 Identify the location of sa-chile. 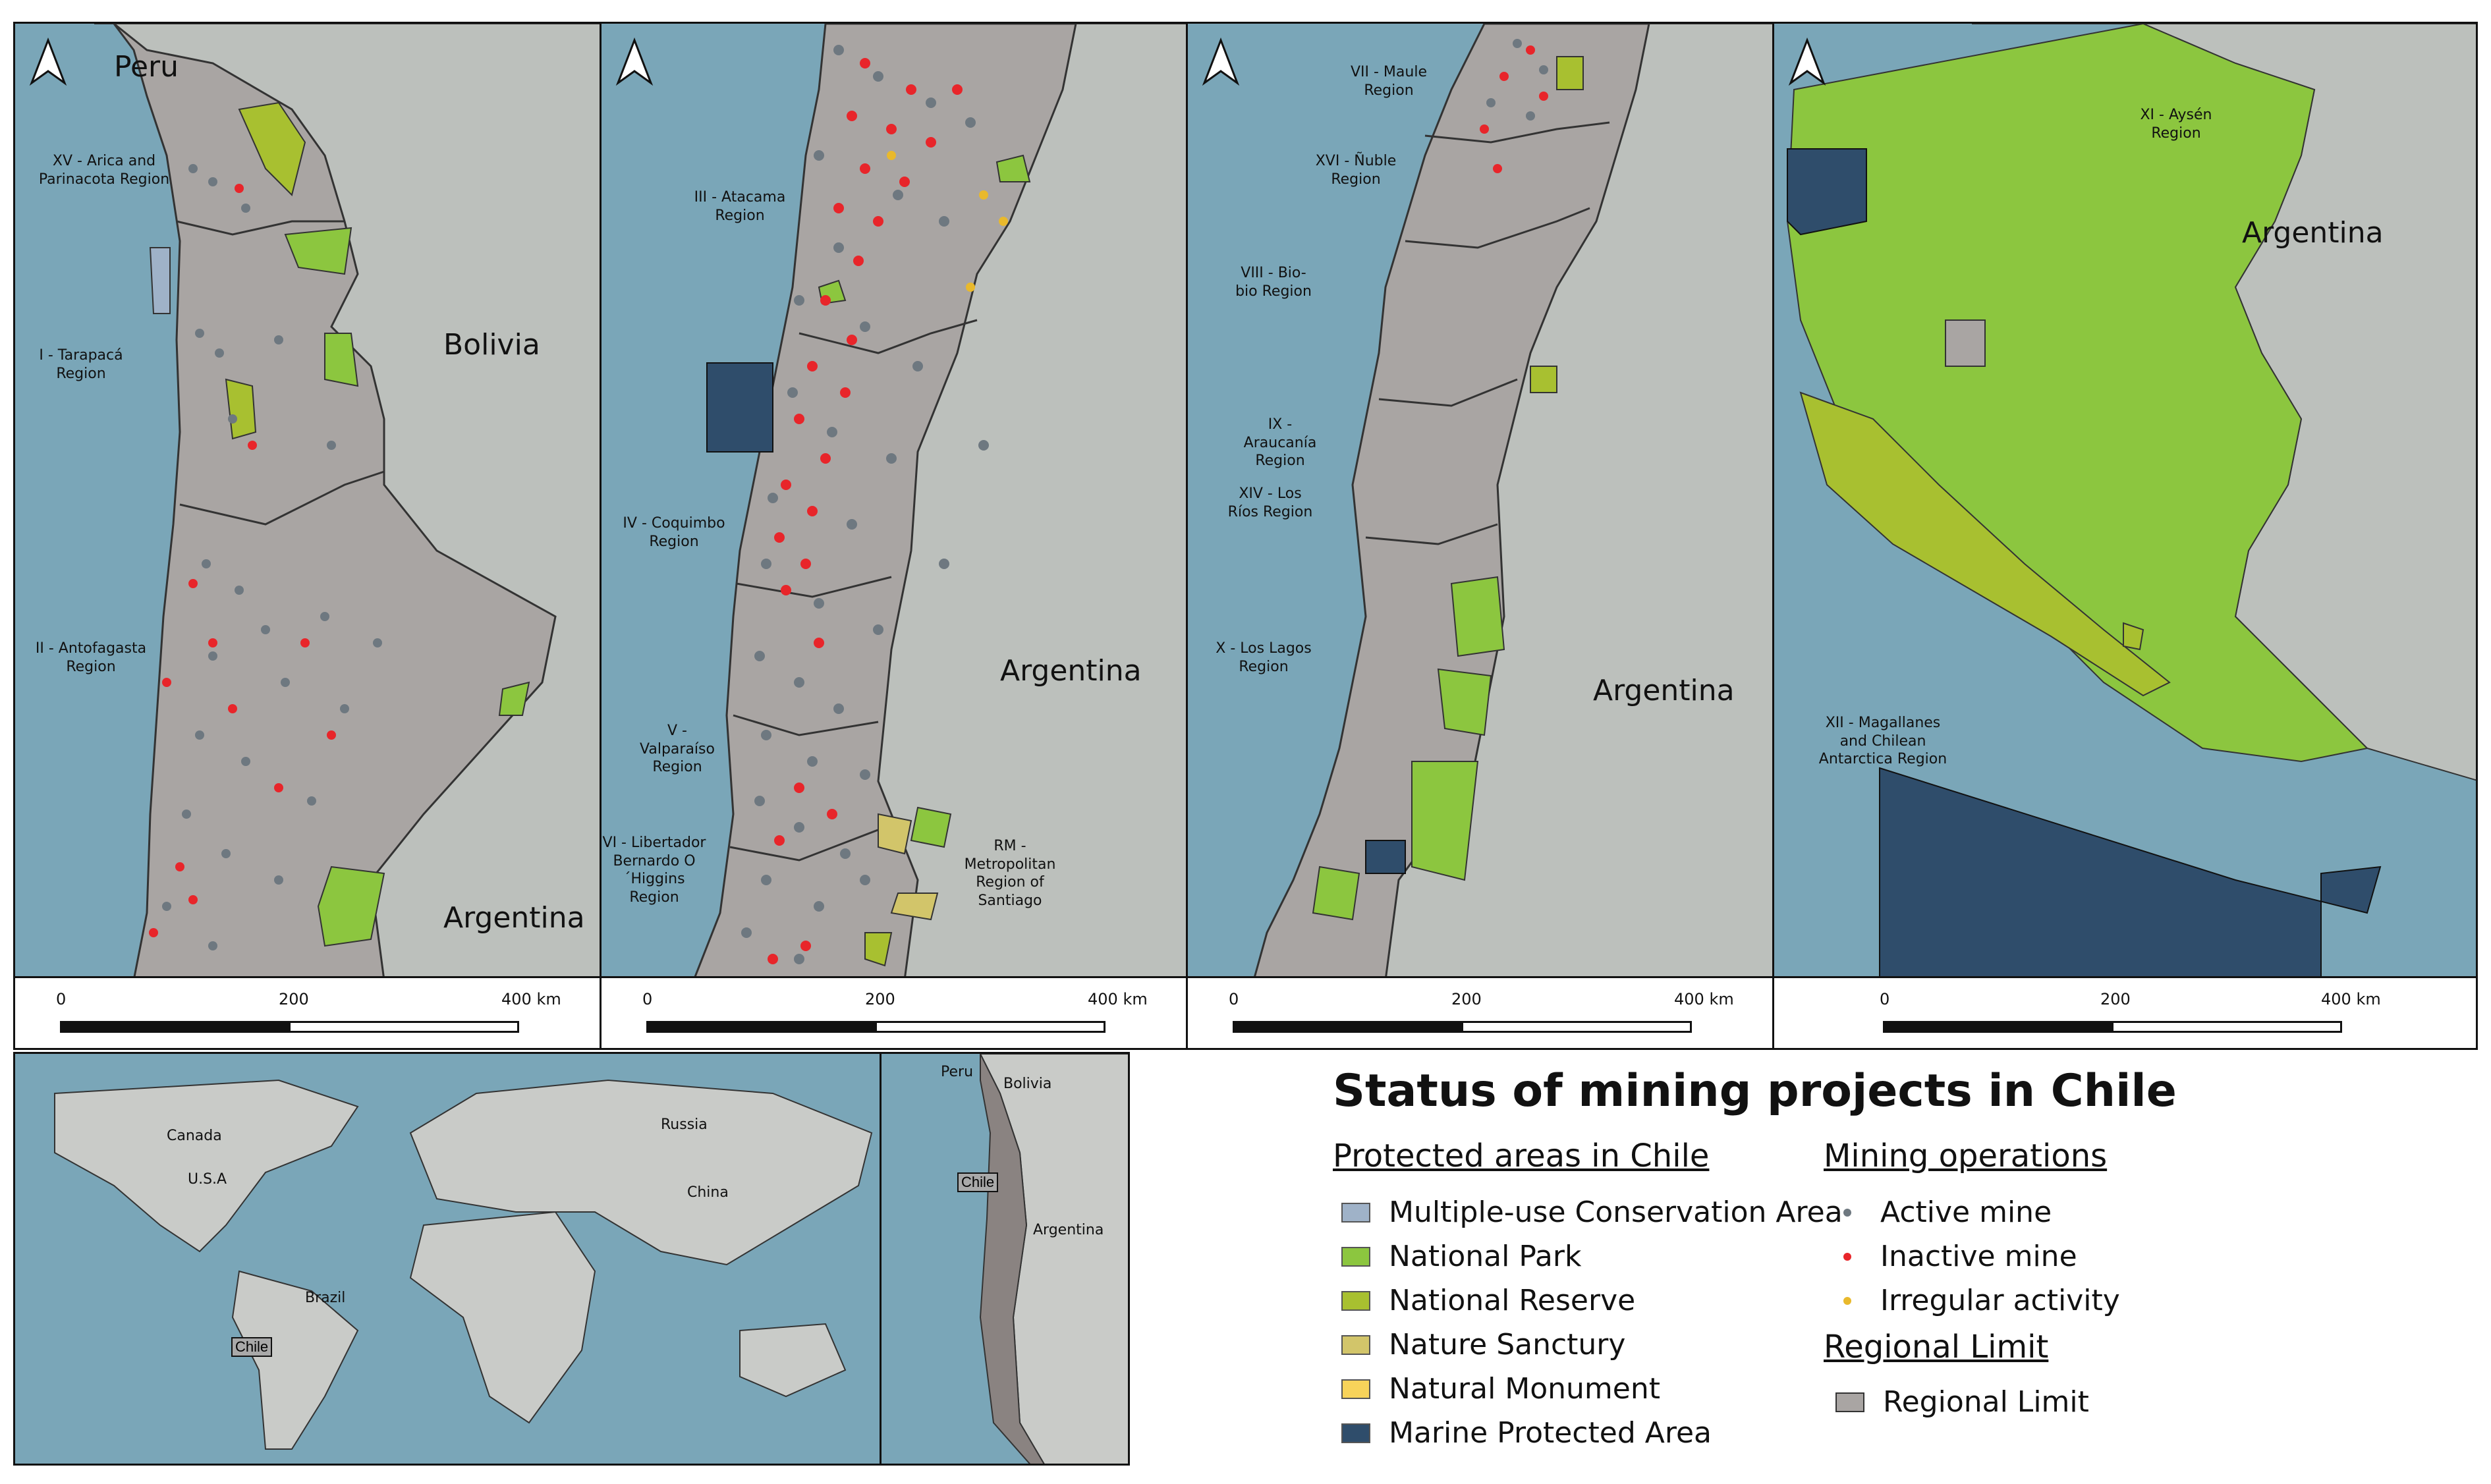
(1012, 1259).